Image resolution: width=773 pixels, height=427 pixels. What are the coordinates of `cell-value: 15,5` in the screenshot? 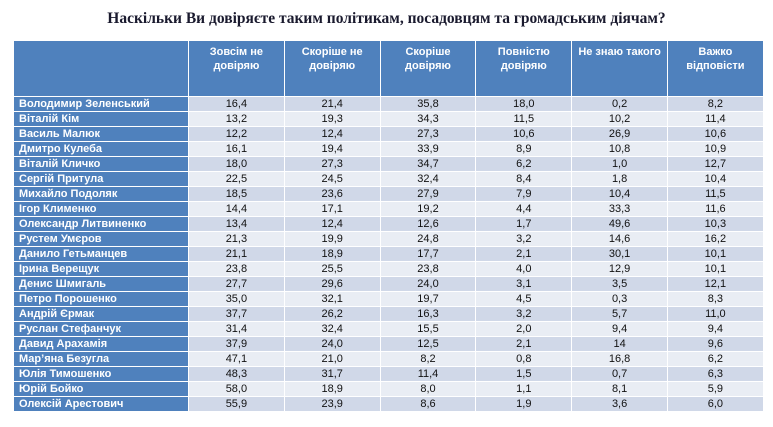 It's located at (428, 329).